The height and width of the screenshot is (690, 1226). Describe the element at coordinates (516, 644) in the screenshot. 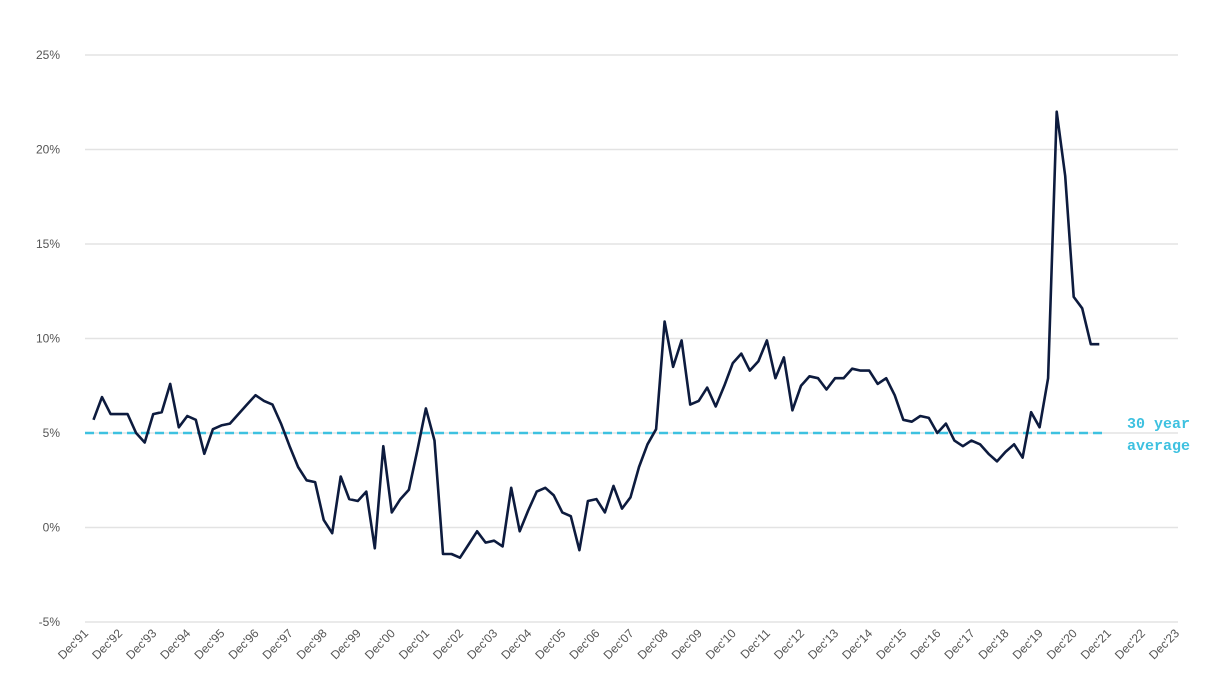

I see `x-tick-label: Dec'04` at that location.